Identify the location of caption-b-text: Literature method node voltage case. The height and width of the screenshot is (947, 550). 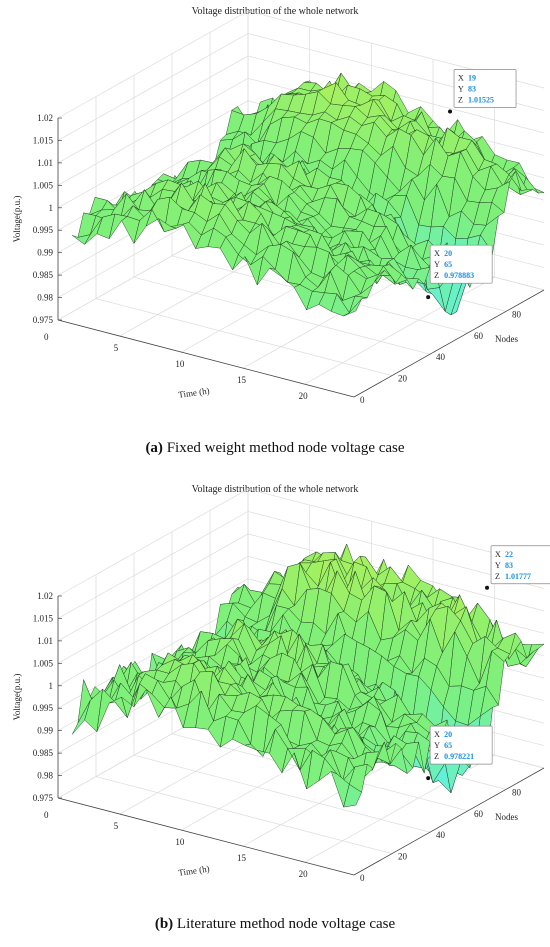
(286, 924).